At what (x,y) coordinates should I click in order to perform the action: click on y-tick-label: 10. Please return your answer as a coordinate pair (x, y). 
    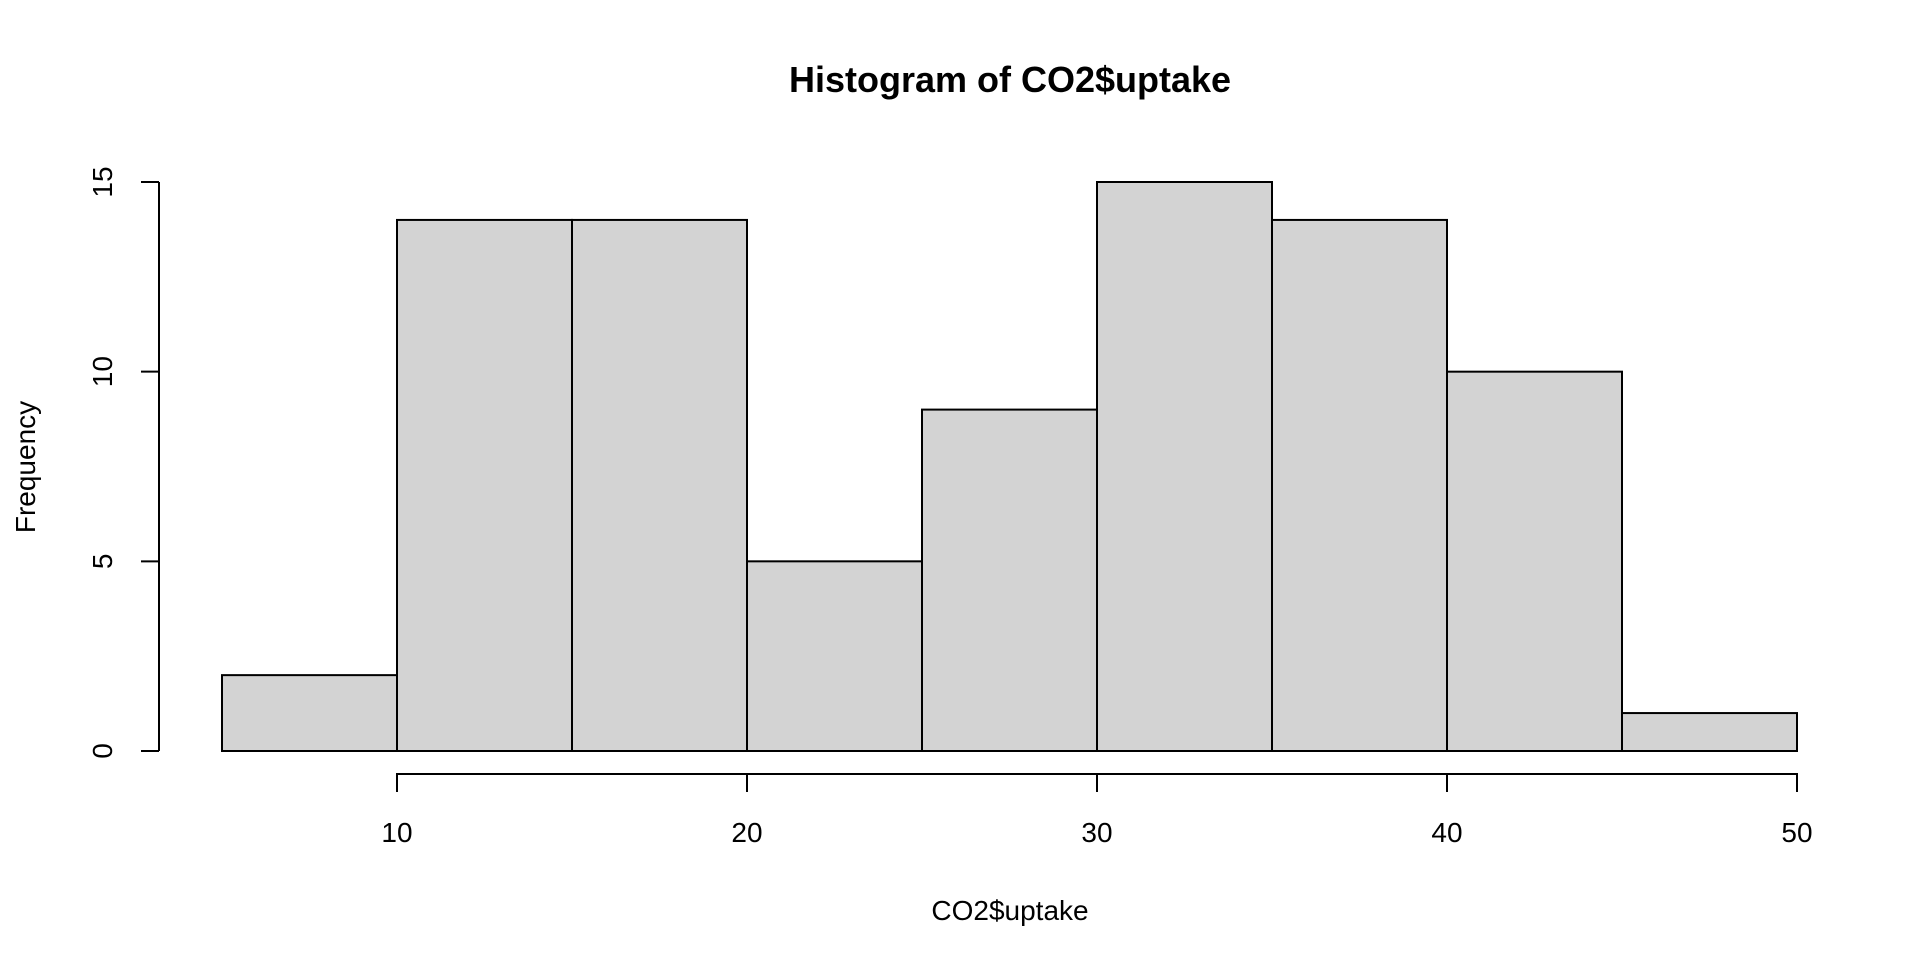
    Looking at the image, I should click on (102, 371).